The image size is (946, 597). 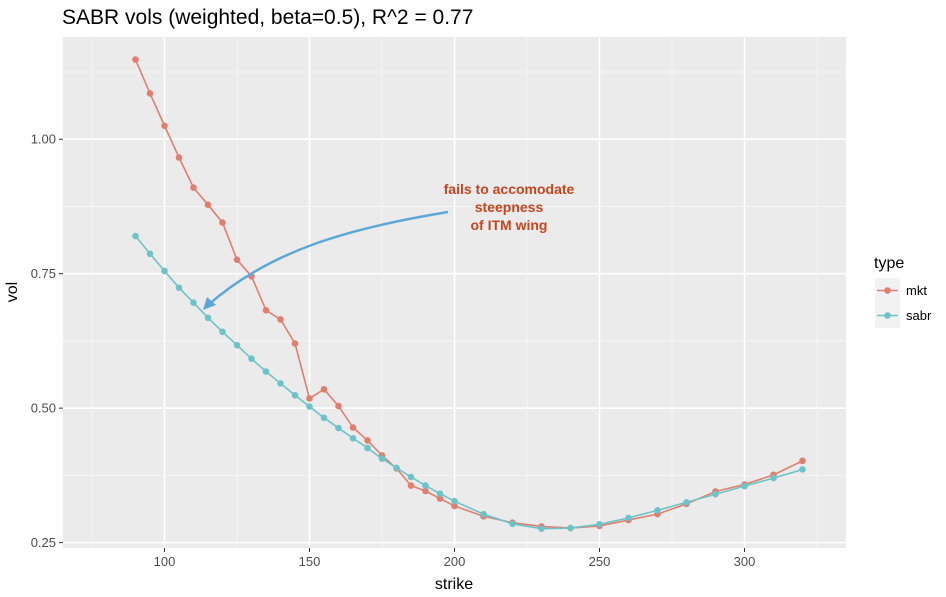 What do you see at coordinates (509, 207) in the screenshot?
I see `annotation-line: steepness` at bounding box center [509, 207].